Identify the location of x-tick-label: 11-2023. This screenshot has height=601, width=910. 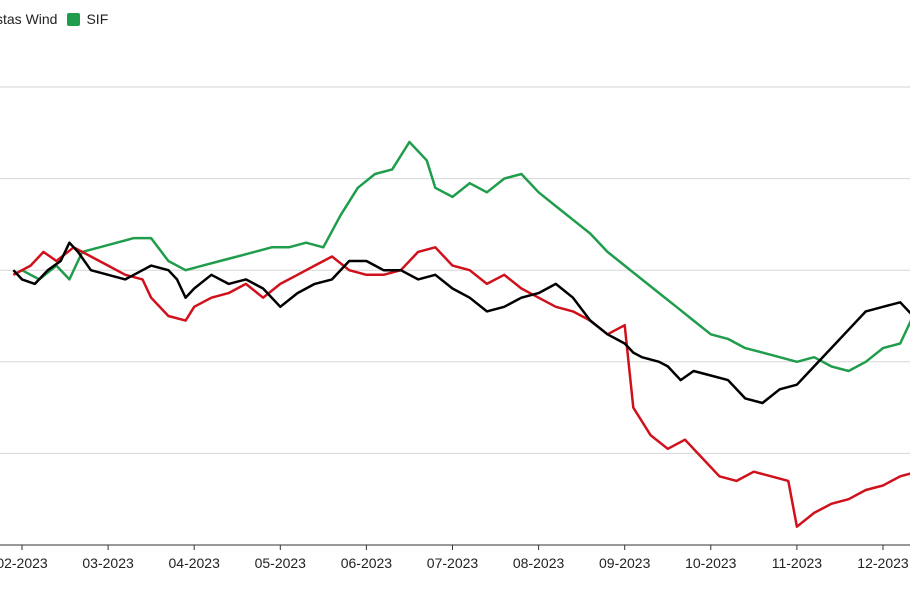
(797, 563).